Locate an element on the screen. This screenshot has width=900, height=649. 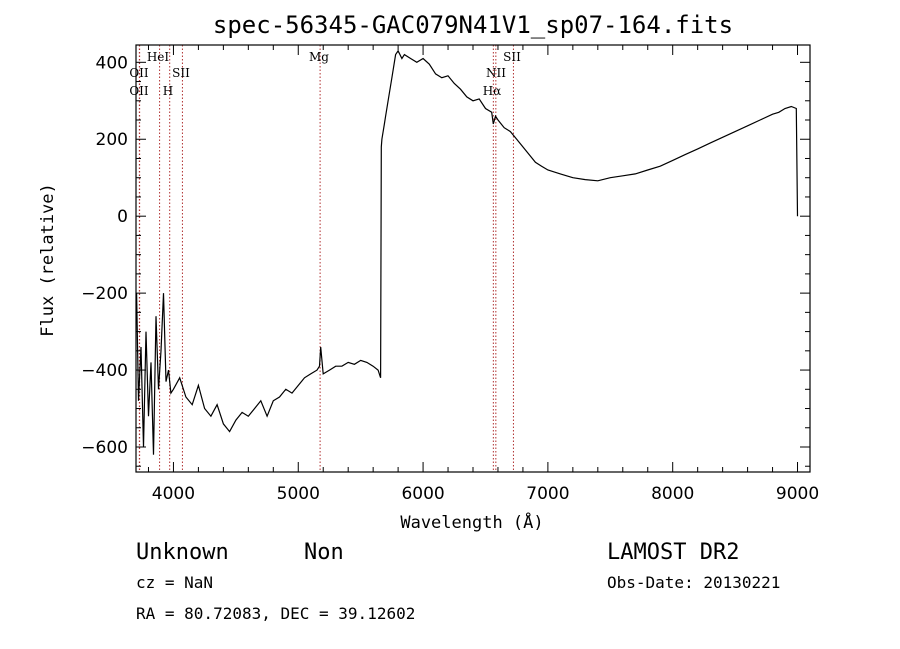
chart-title: spec-56345-GAC079N41V1_sp07-164.fits is located at coordinates (473, 25).